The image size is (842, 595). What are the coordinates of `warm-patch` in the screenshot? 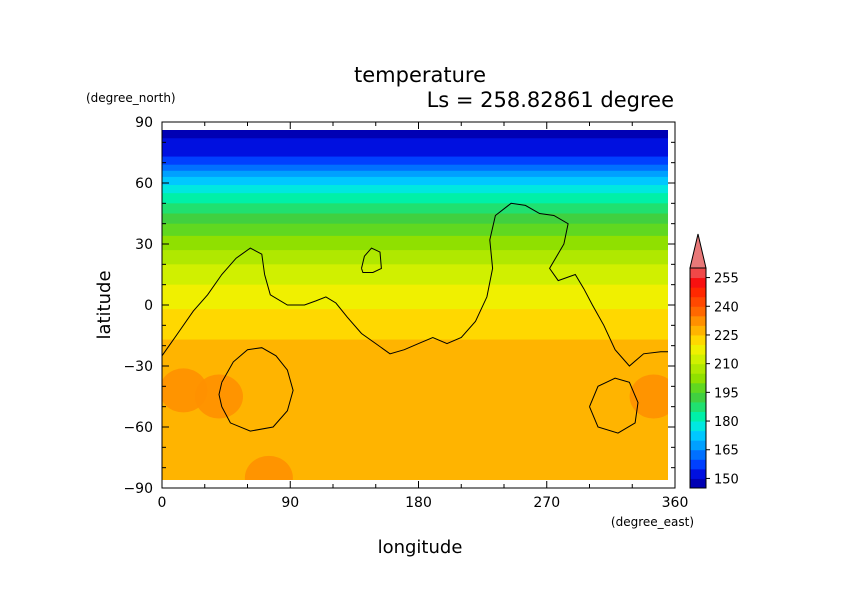 It's located at (268, 467).